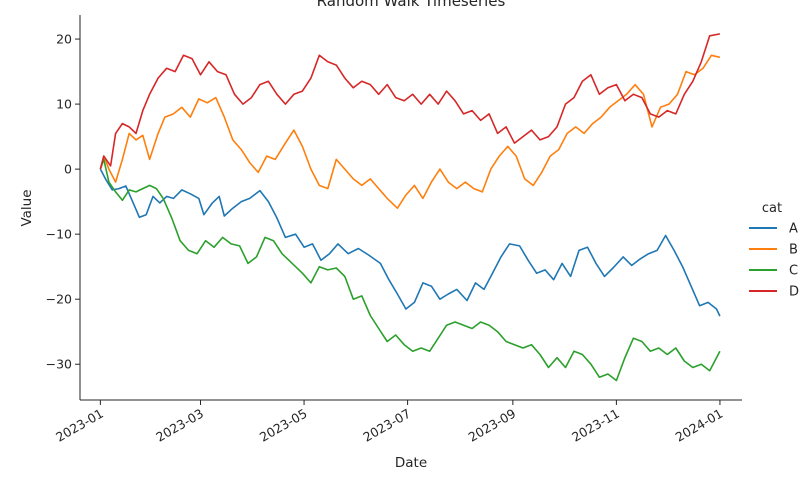 Image resolution: width=810 pixels, height=500 pixels. Describe the element at coordinates (64, 104) in the screenshot. I see `y-tick-label: 10` at that location.